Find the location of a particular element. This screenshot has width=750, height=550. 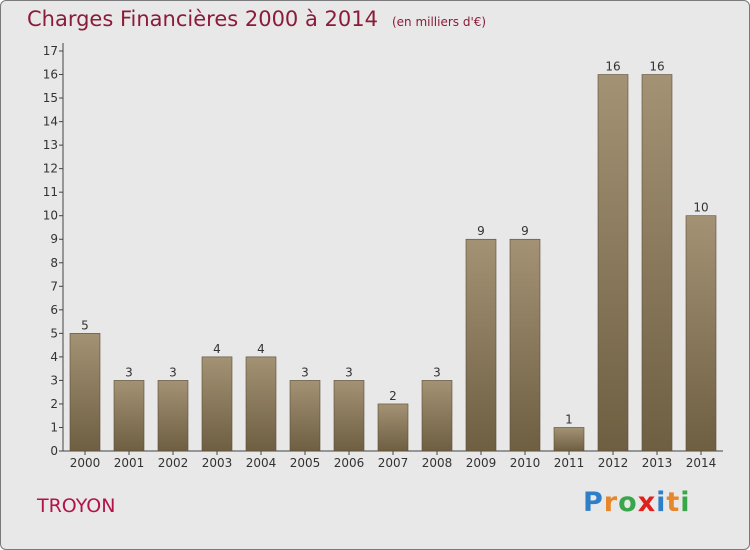

town-name: TROYON is located at coordinates (76, 506).